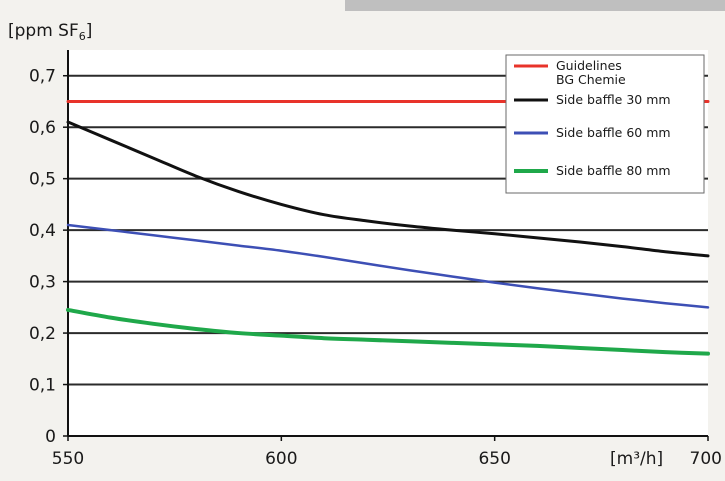 Image resolution: width=725 pixels, height=481 pixels. Describe the element at coordinates (535, 5) in the screenshot. I see `header-strip` at that location.